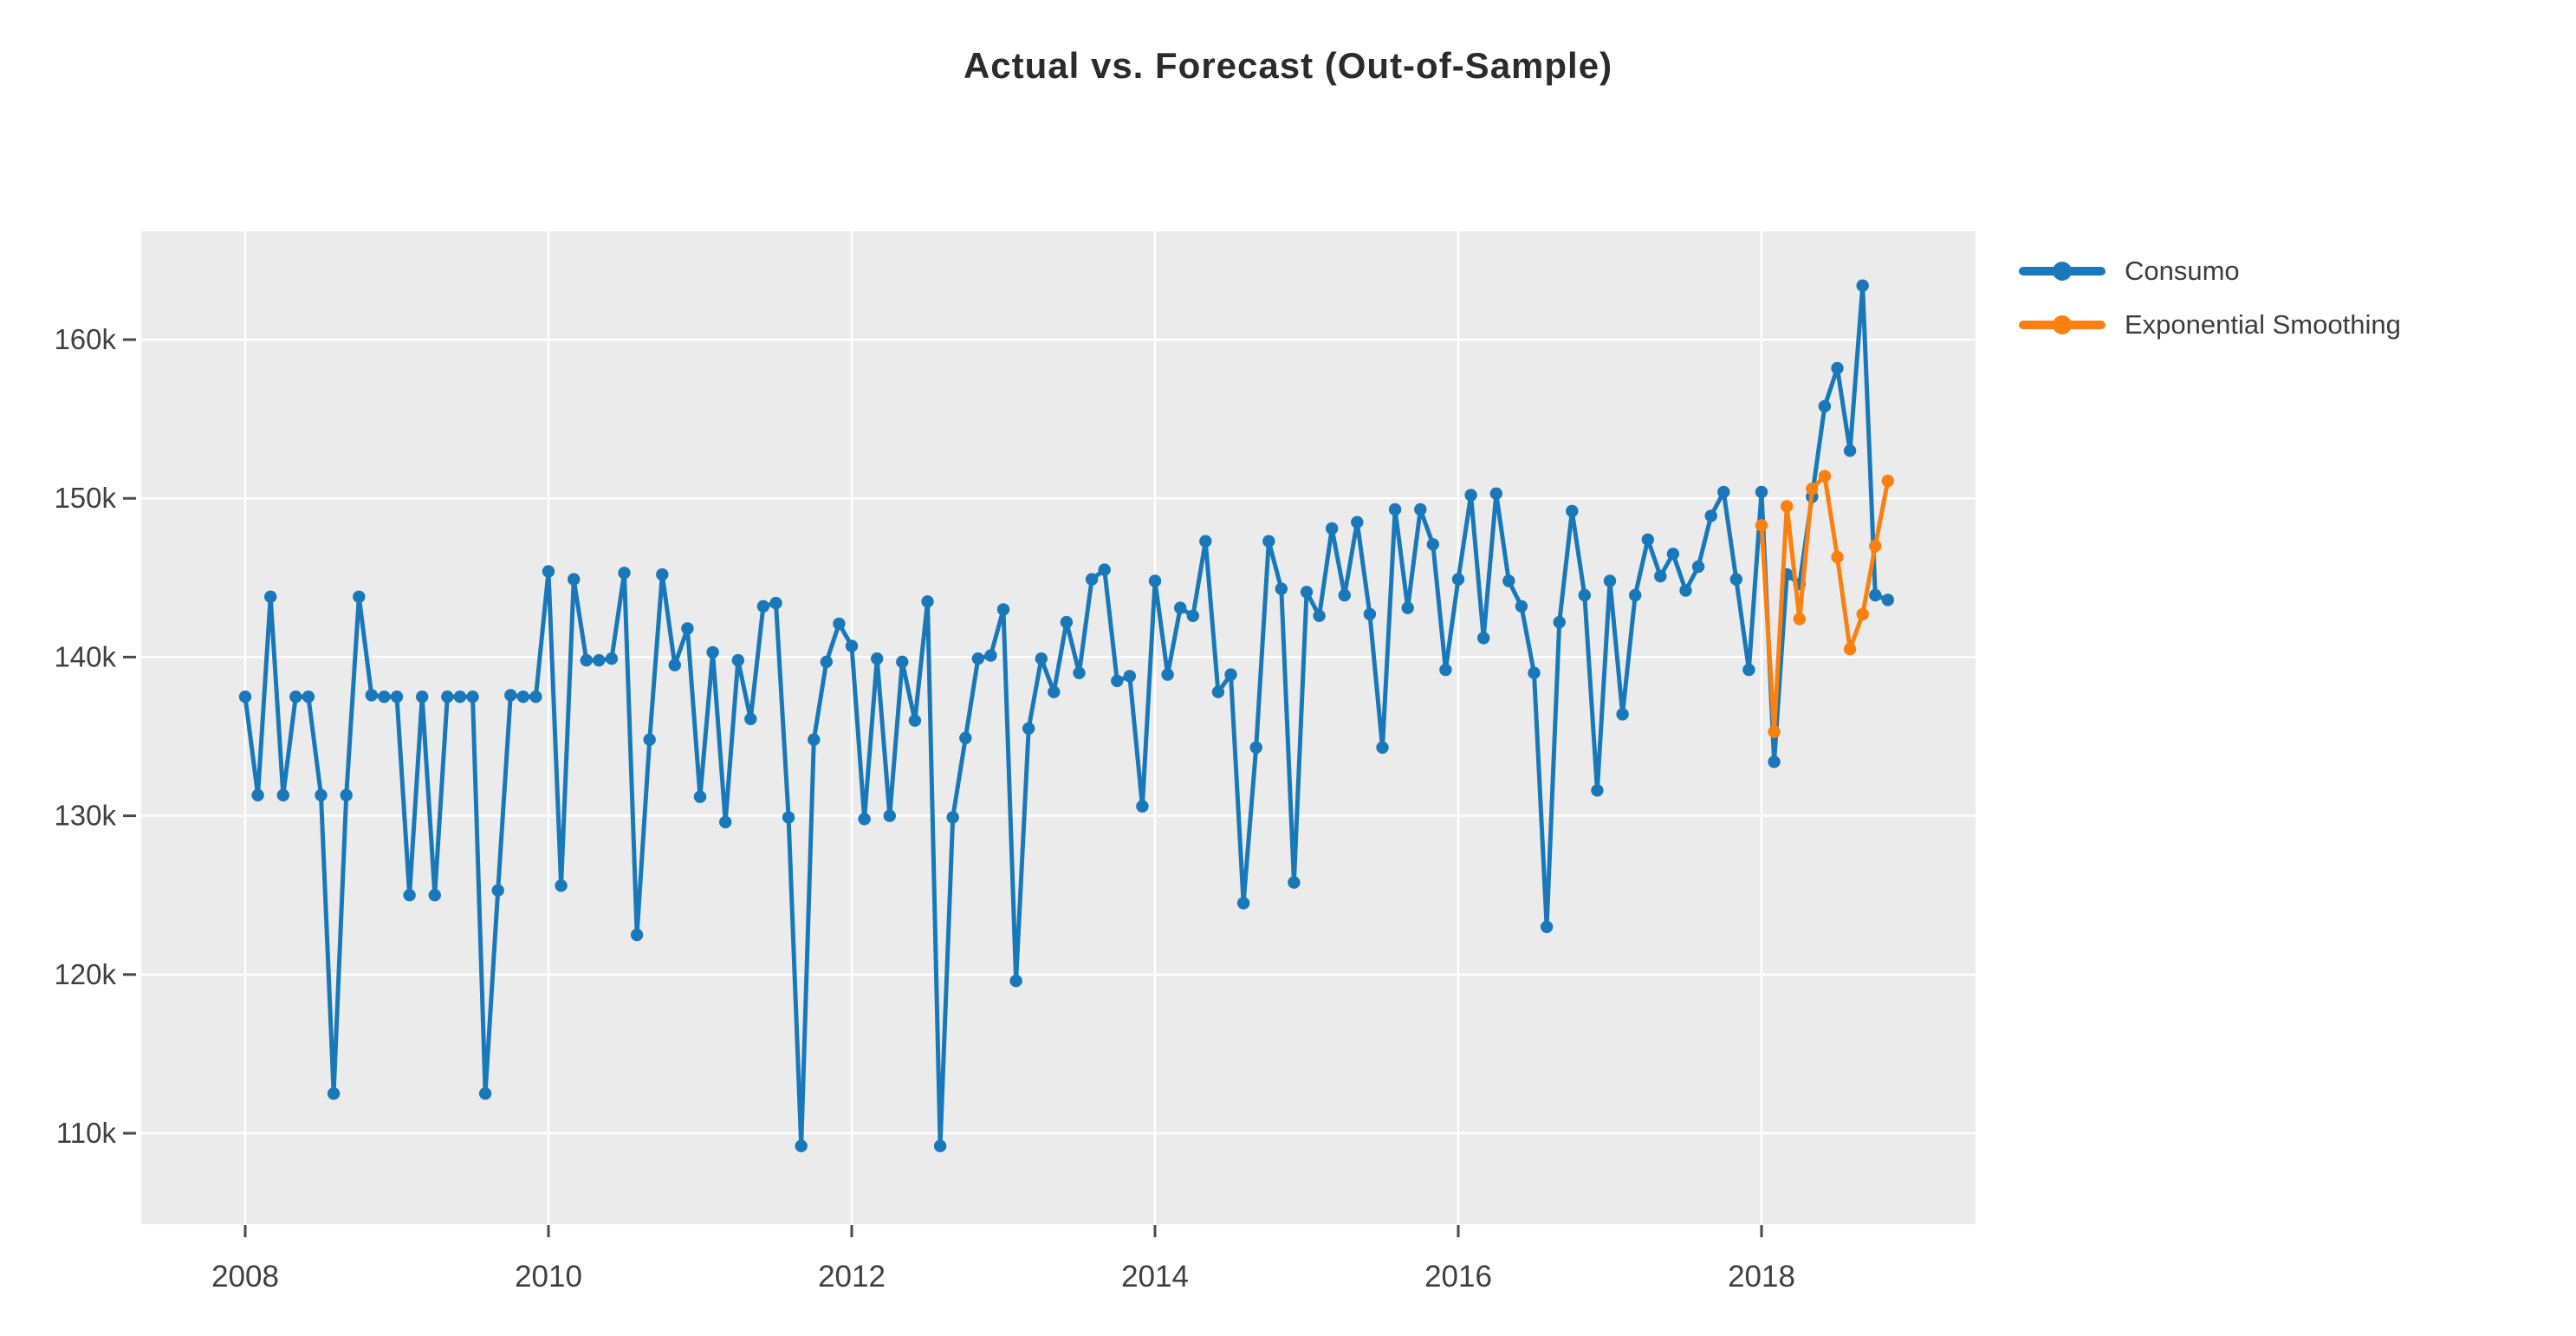  I want to click on forecast-line-swatch-icon, so click(2062, 324).